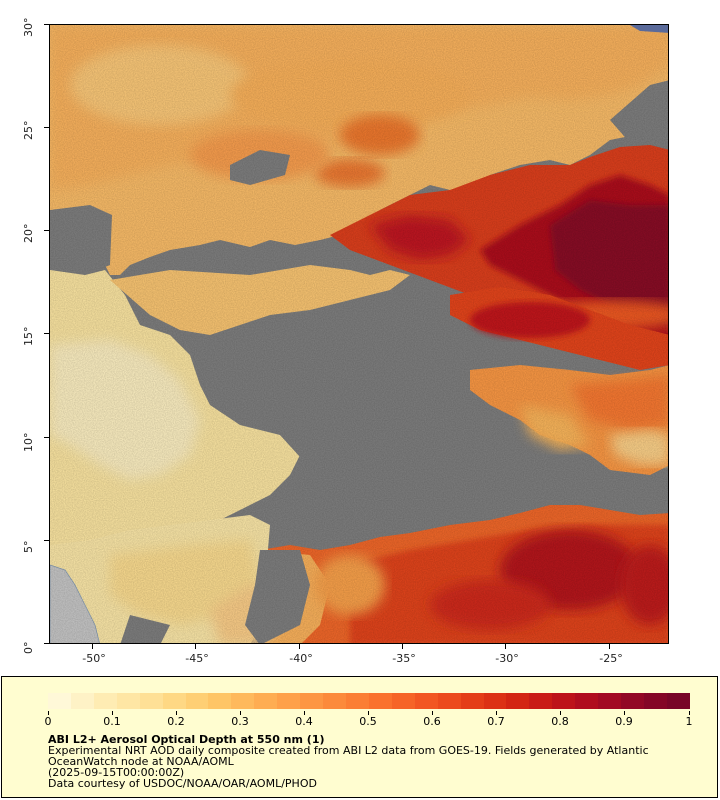  What do you see at coordinates (197, 658) in the screenshot?
I see `x-tick-label: -45°` at bounding box center [197, 658].